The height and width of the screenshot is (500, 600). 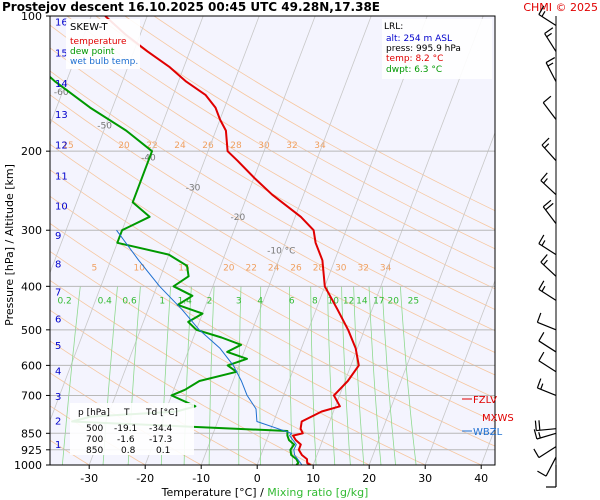 What do you see at coordinates (95, 269) in the screenshot?
I see `adiabat-label: 5` at bounding box center [95, 269].